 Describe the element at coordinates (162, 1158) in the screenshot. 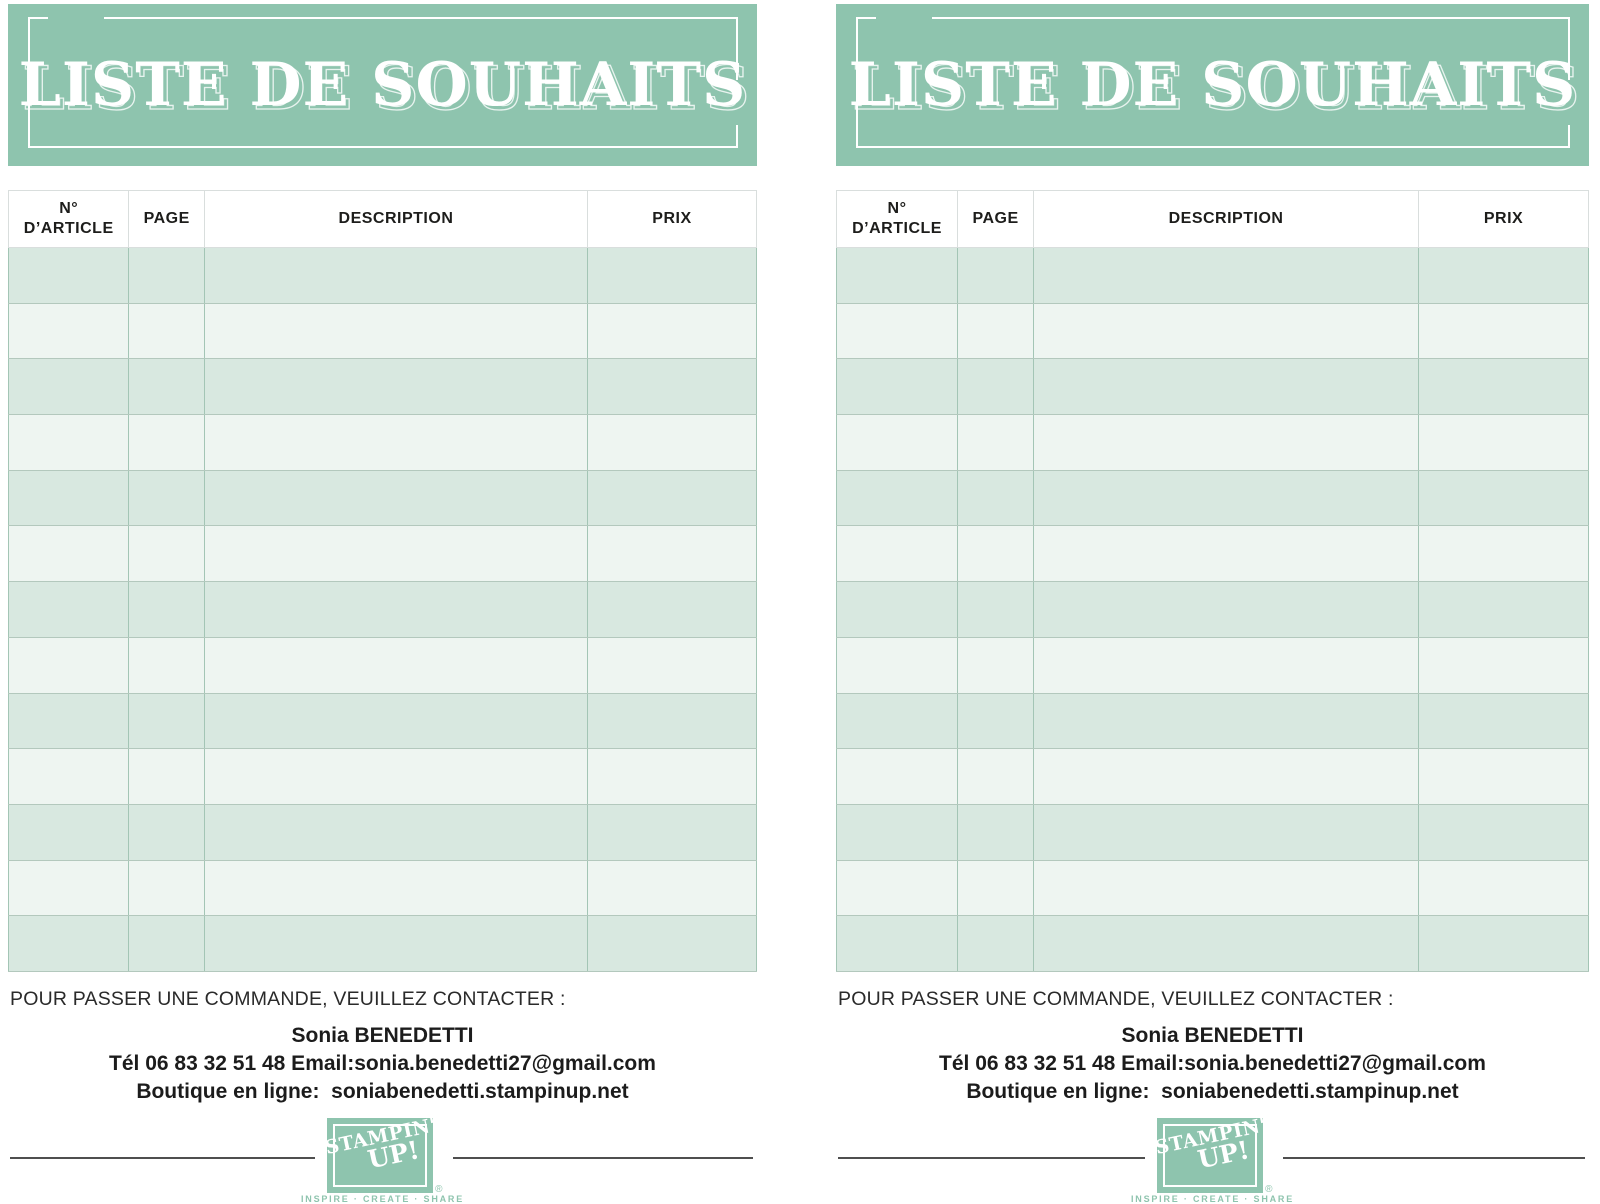

I see `divider-line-left` at that location.